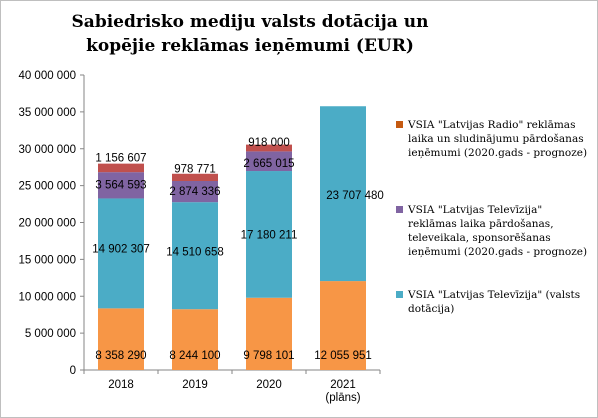 This screenshot has height=418, width=598. I want to click on y-tick-label: 30 000 000, so click(47, 150).